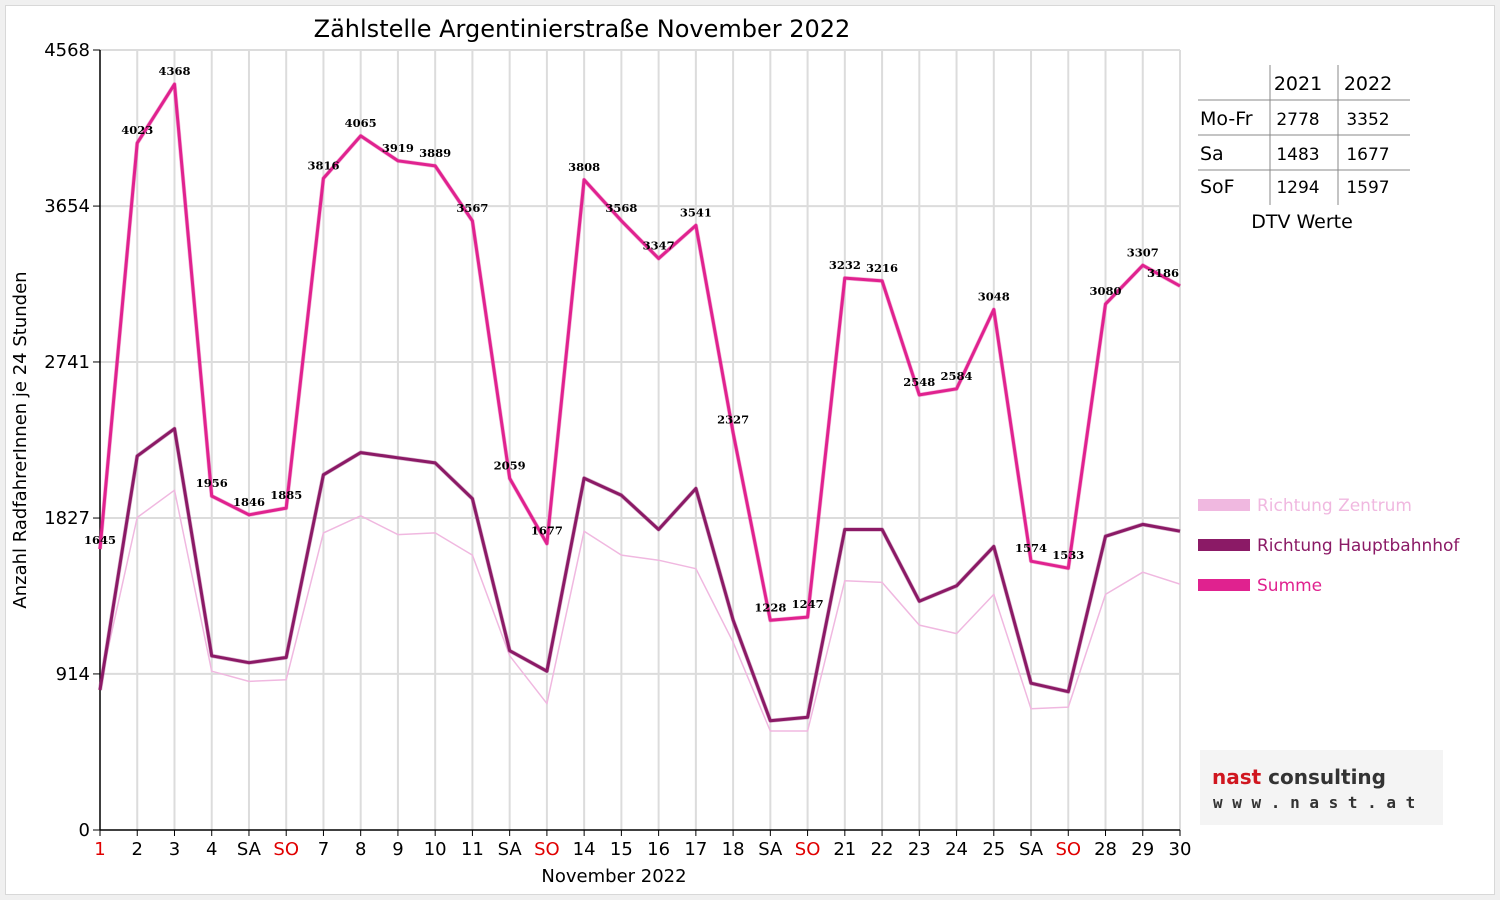 The width and height of the screenshot is (1500, 900). I want to click on dtv-cell: 2778, so click(1297, 120).